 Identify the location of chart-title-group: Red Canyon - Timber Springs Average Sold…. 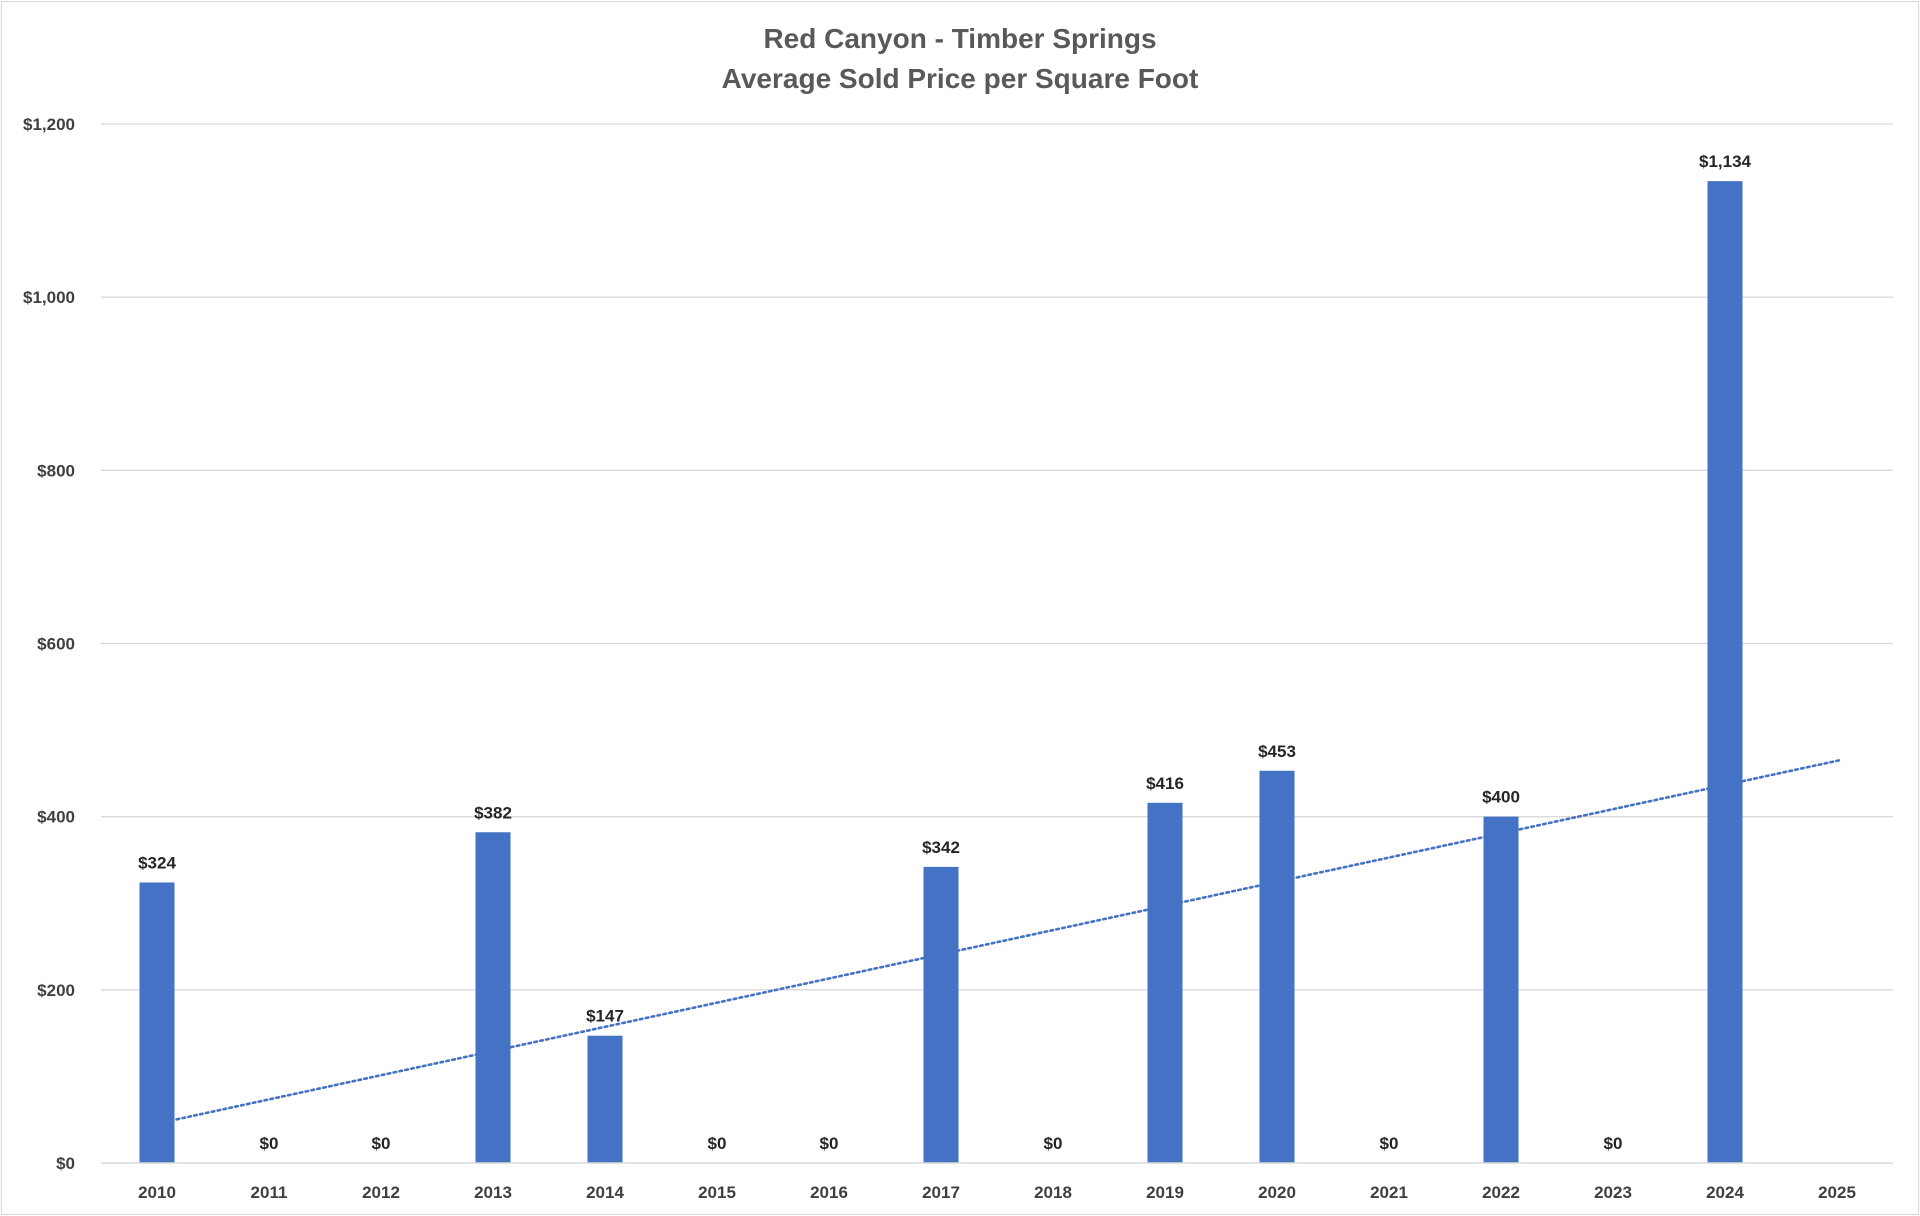
(960, 58).